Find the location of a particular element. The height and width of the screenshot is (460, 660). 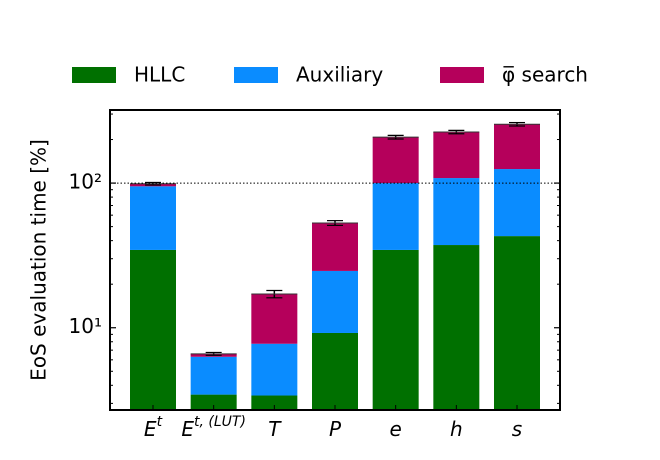

x-tick-label: s is located at coordinates (517, 429).